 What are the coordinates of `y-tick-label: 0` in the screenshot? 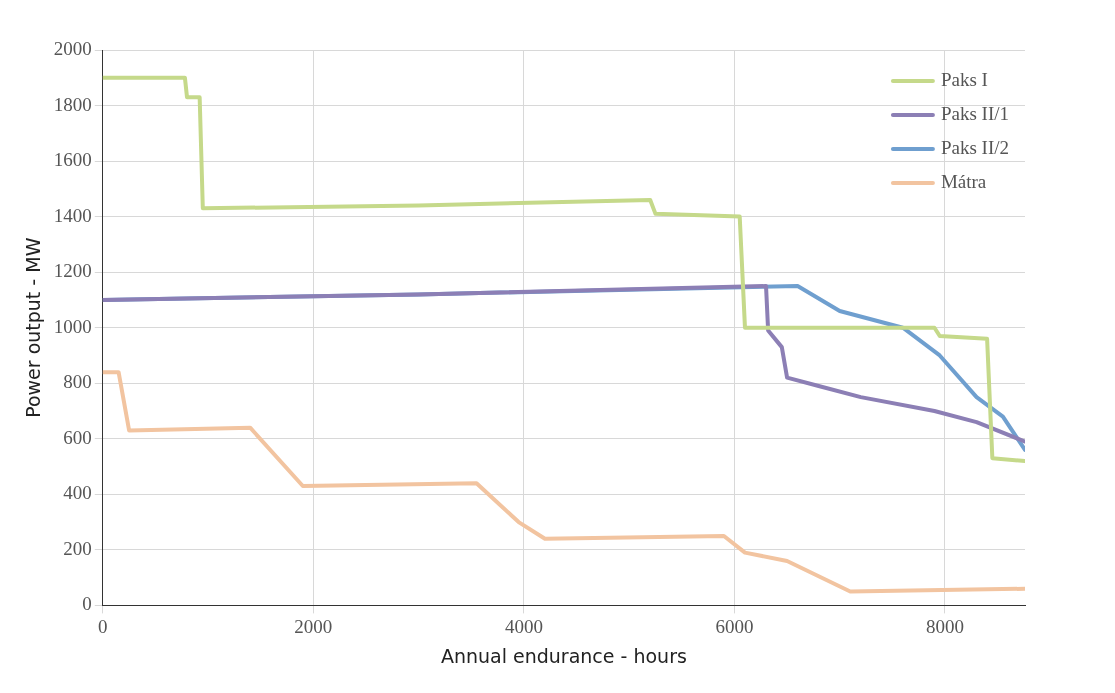 It's located at (87, 604).